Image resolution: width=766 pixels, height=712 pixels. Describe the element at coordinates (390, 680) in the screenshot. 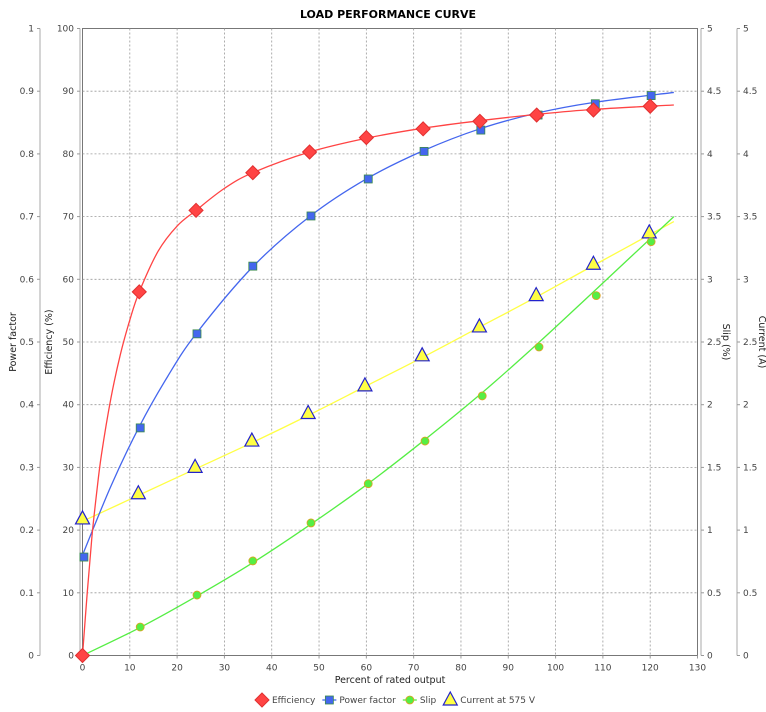

I see `x-axis-label: Percent of rated output` at that location.